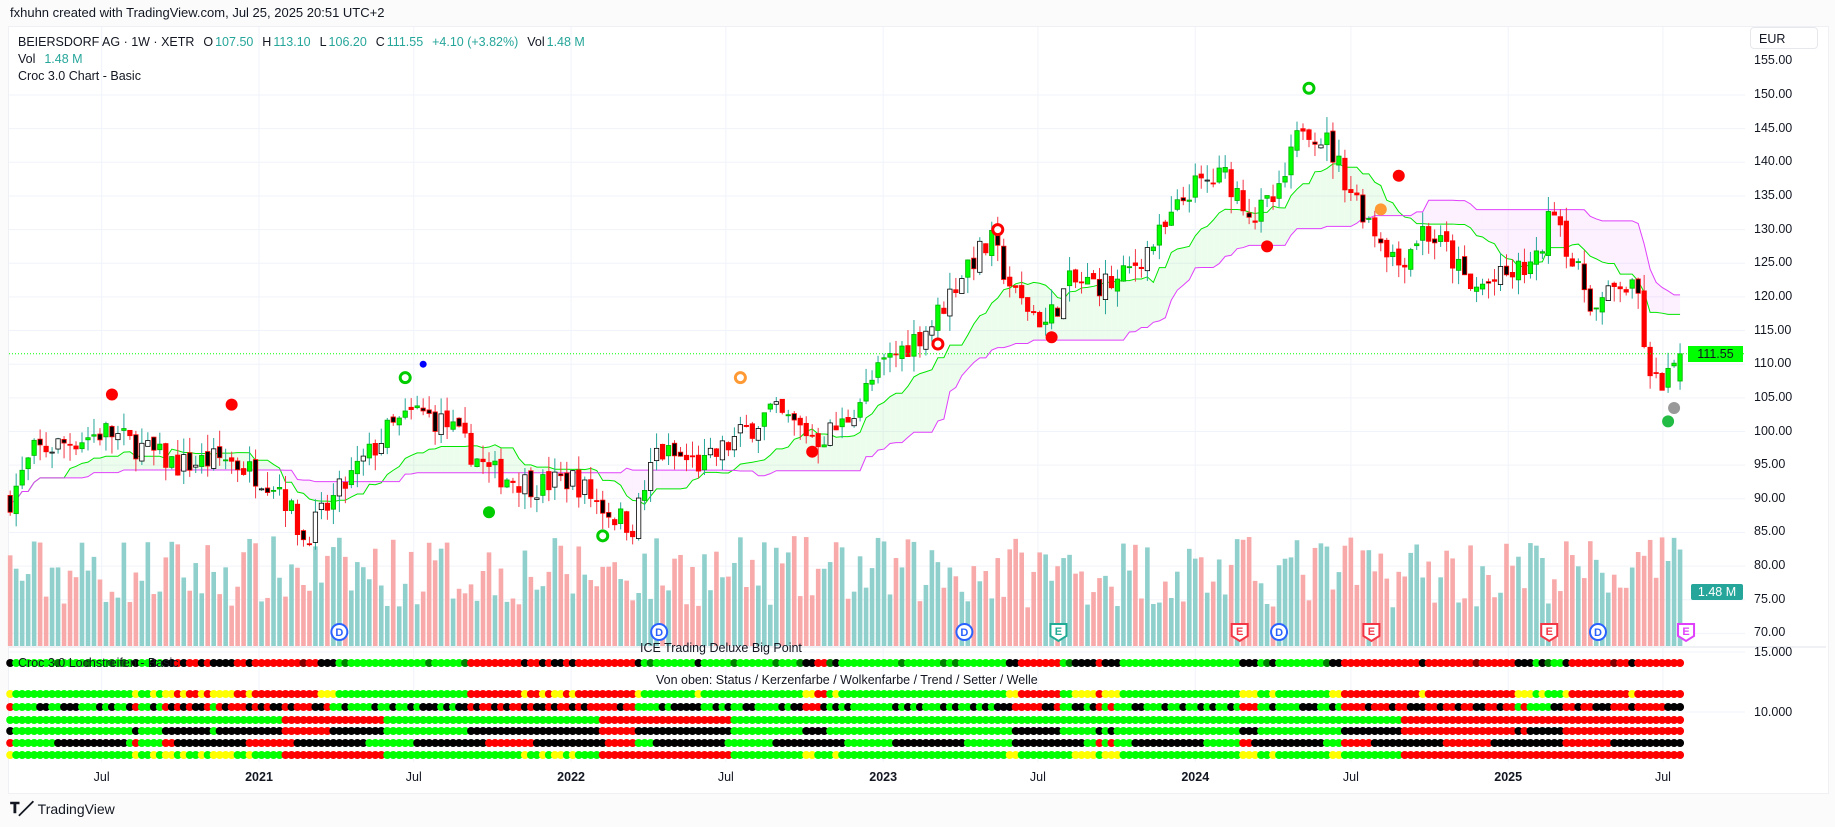  Describe the element at coordinates (98, 663) in the screenshot. I see `indicator-pane-label: Croc 3.0 Lochstreifen - Basic` at that location.